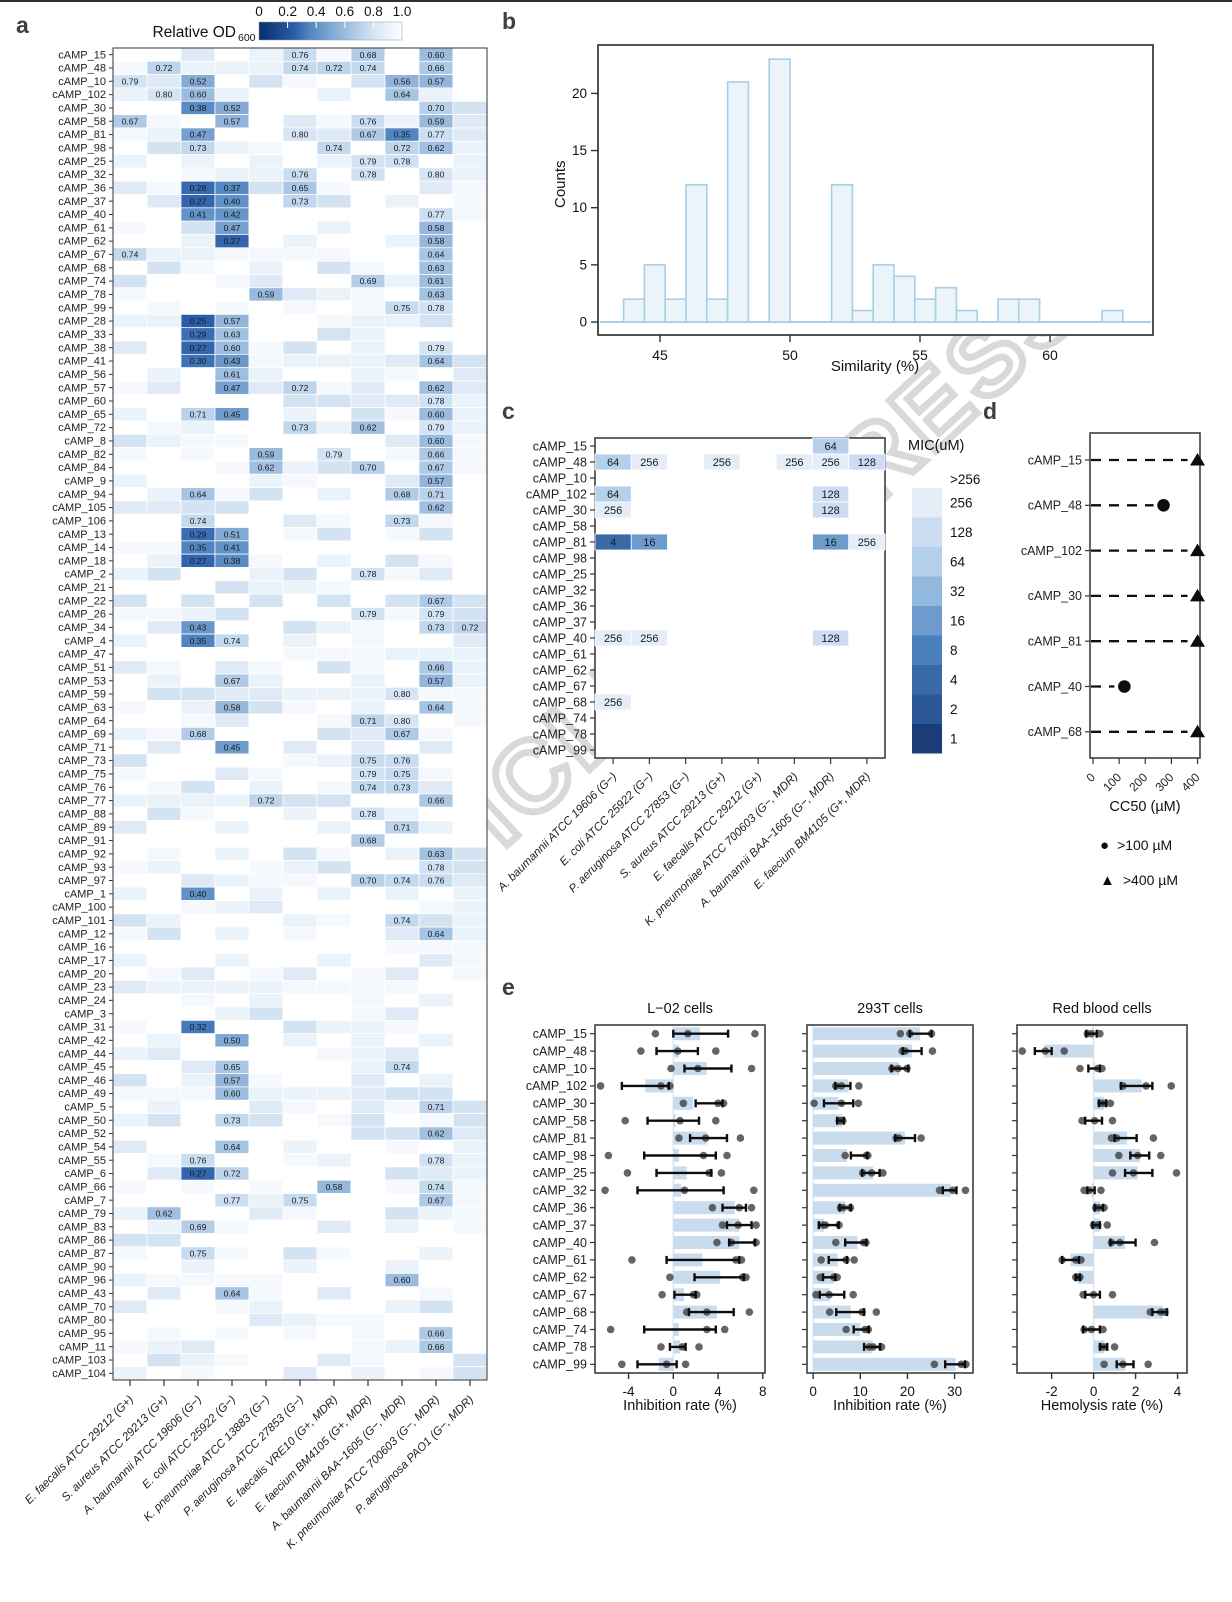  What do you see at coordinates (198, 215) in the screenshot?
I see `od-cell-value: 0.41` at bounding box center [198, 215].